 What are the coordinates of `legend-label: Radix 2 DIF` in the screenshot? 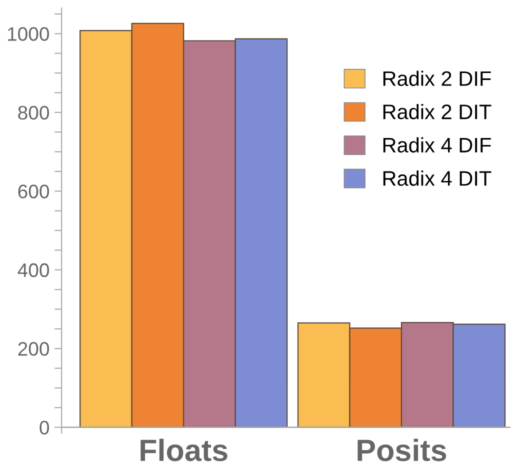 It's located at (437, 78).